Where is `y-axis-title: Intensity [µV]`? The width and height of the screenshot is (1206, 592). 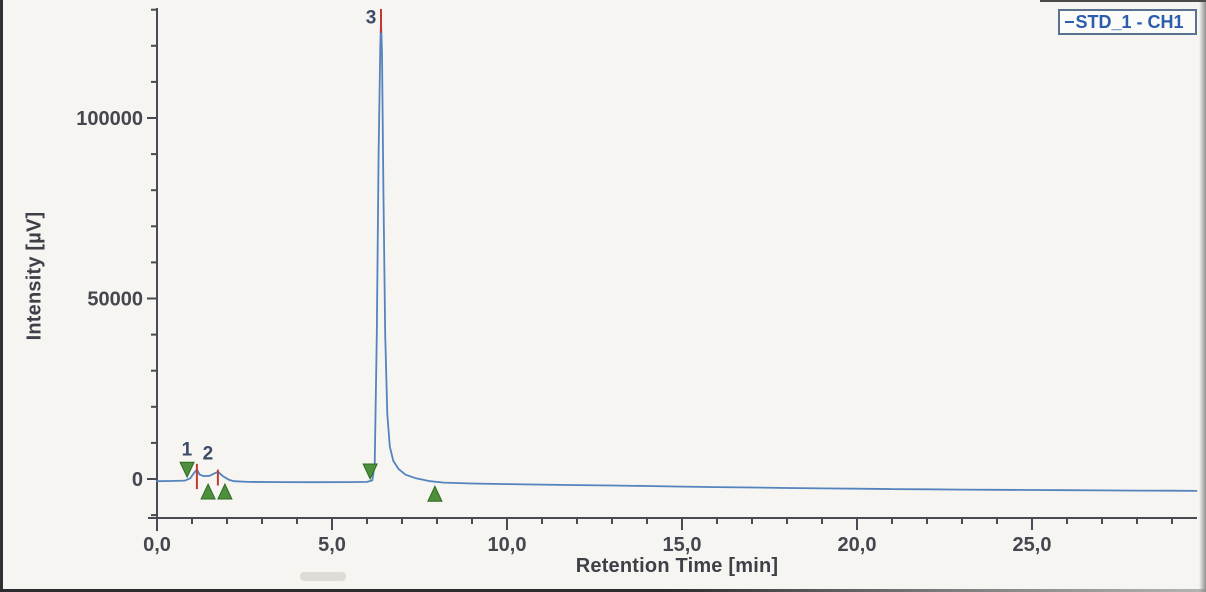
y-axis-title: Intensity [µV] is located at coordinates (34, 276).